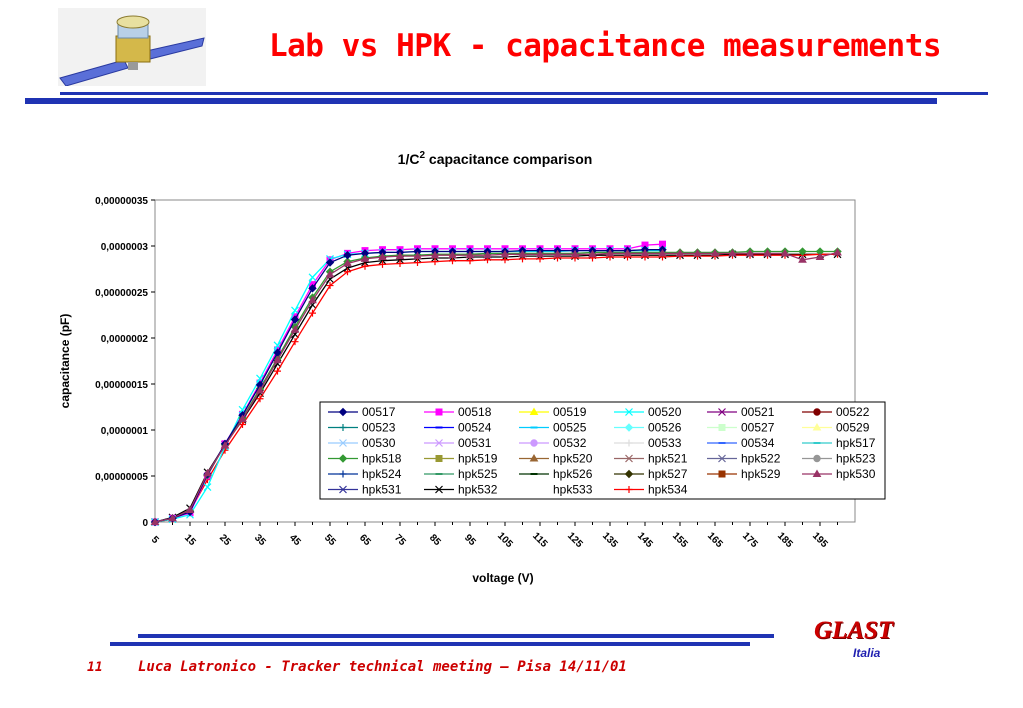 This screenshot has height=708, width=1023. What do you see at coordinates (839, 459) in the screenshot?
I see `legend-item: hpk523` at bounding box center [839, 459].